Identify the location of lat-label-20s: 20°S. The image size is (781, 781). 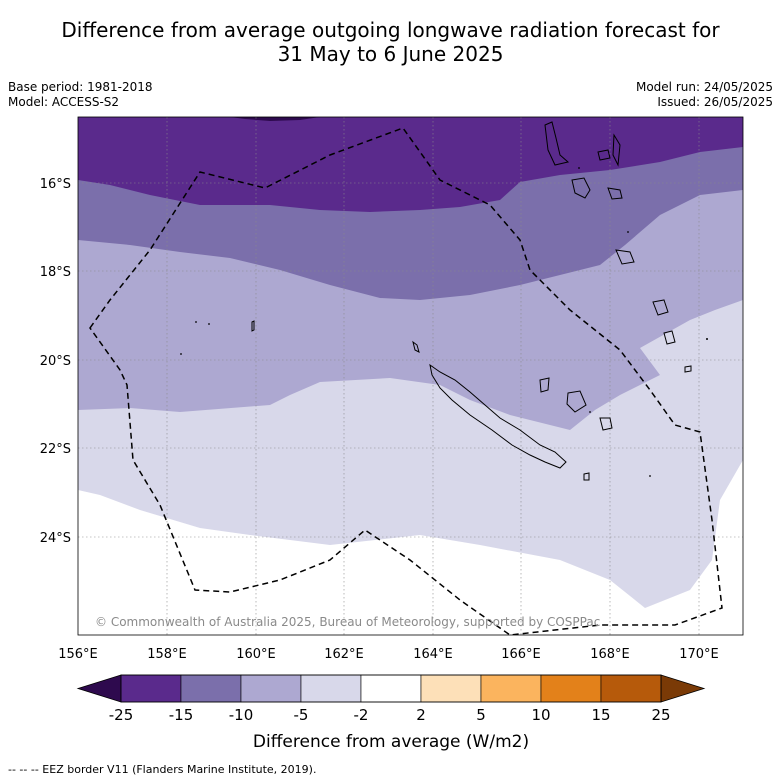
(55, 361).